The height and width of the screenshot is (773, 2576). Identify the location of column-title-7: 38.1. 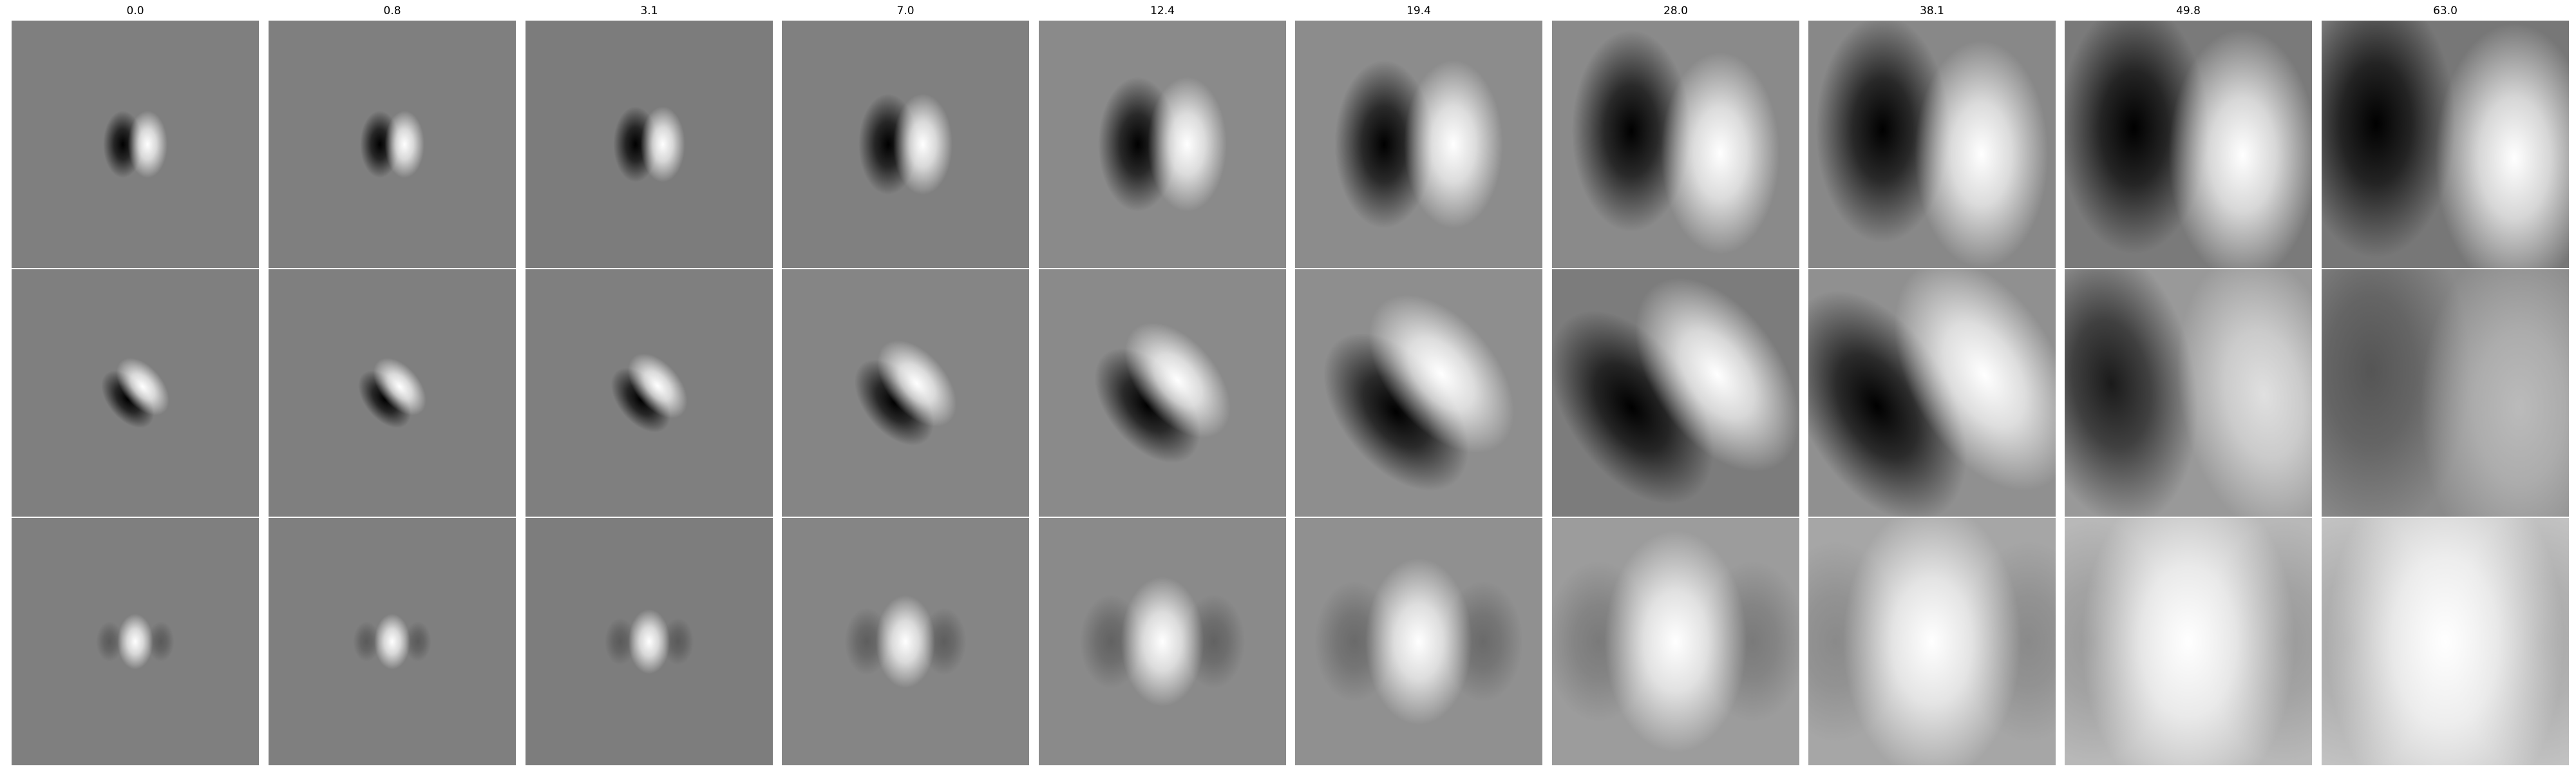
(1932, 11).